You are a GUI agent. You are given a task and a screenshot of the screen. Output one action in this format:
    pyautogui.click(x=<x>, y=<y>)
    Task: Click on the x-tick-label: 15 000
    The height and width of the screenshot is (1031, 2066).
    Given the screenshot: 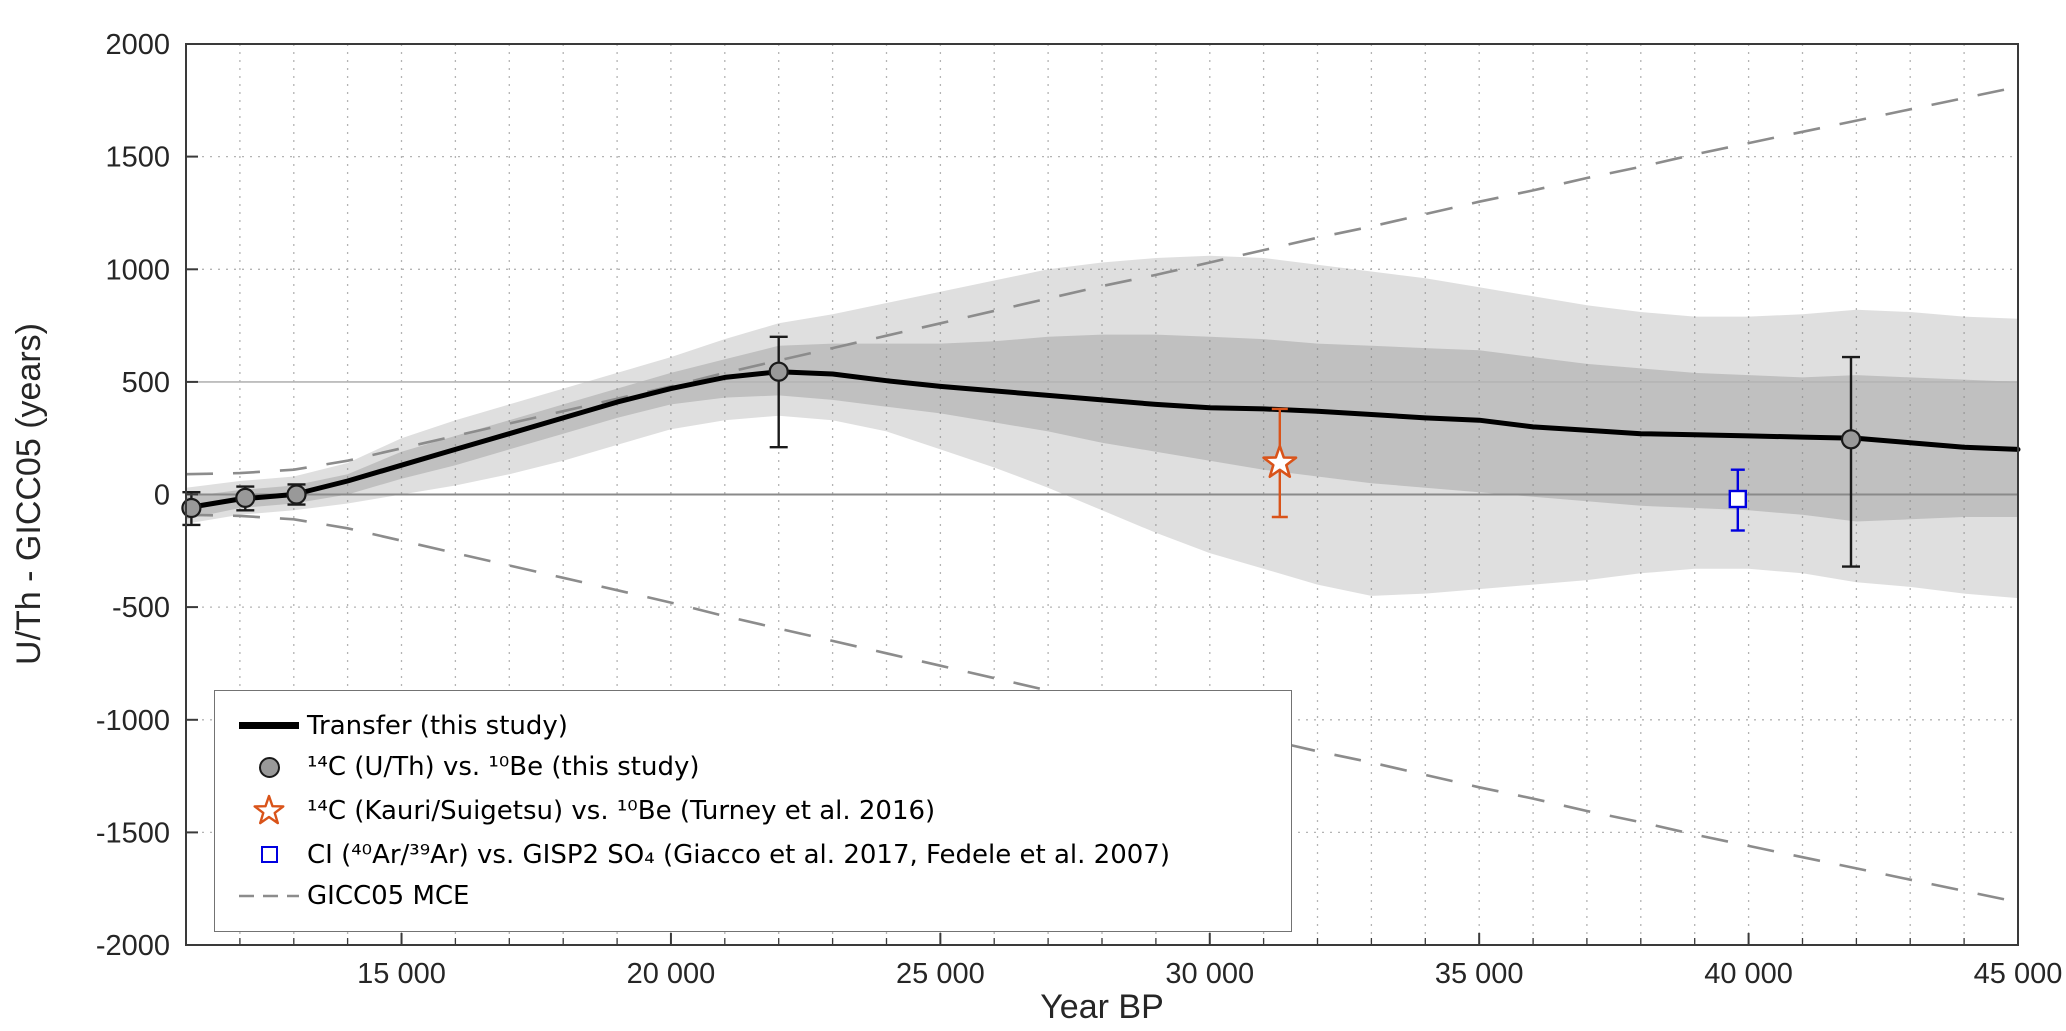 What is the action you would take?
    pyautogui.click(x=401, y=974)
    